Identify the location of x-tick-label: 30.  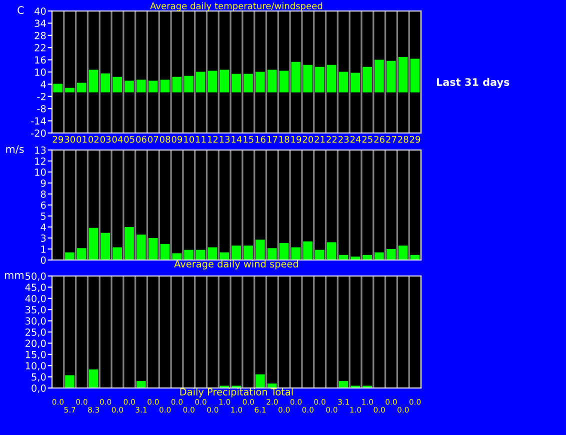
(69, 139).